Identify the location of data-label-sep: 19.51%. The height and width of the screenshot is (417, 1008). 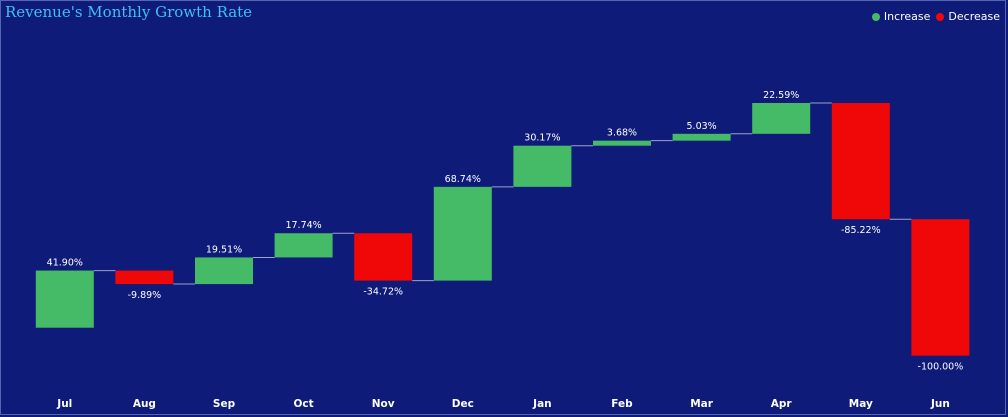
(224, 249).